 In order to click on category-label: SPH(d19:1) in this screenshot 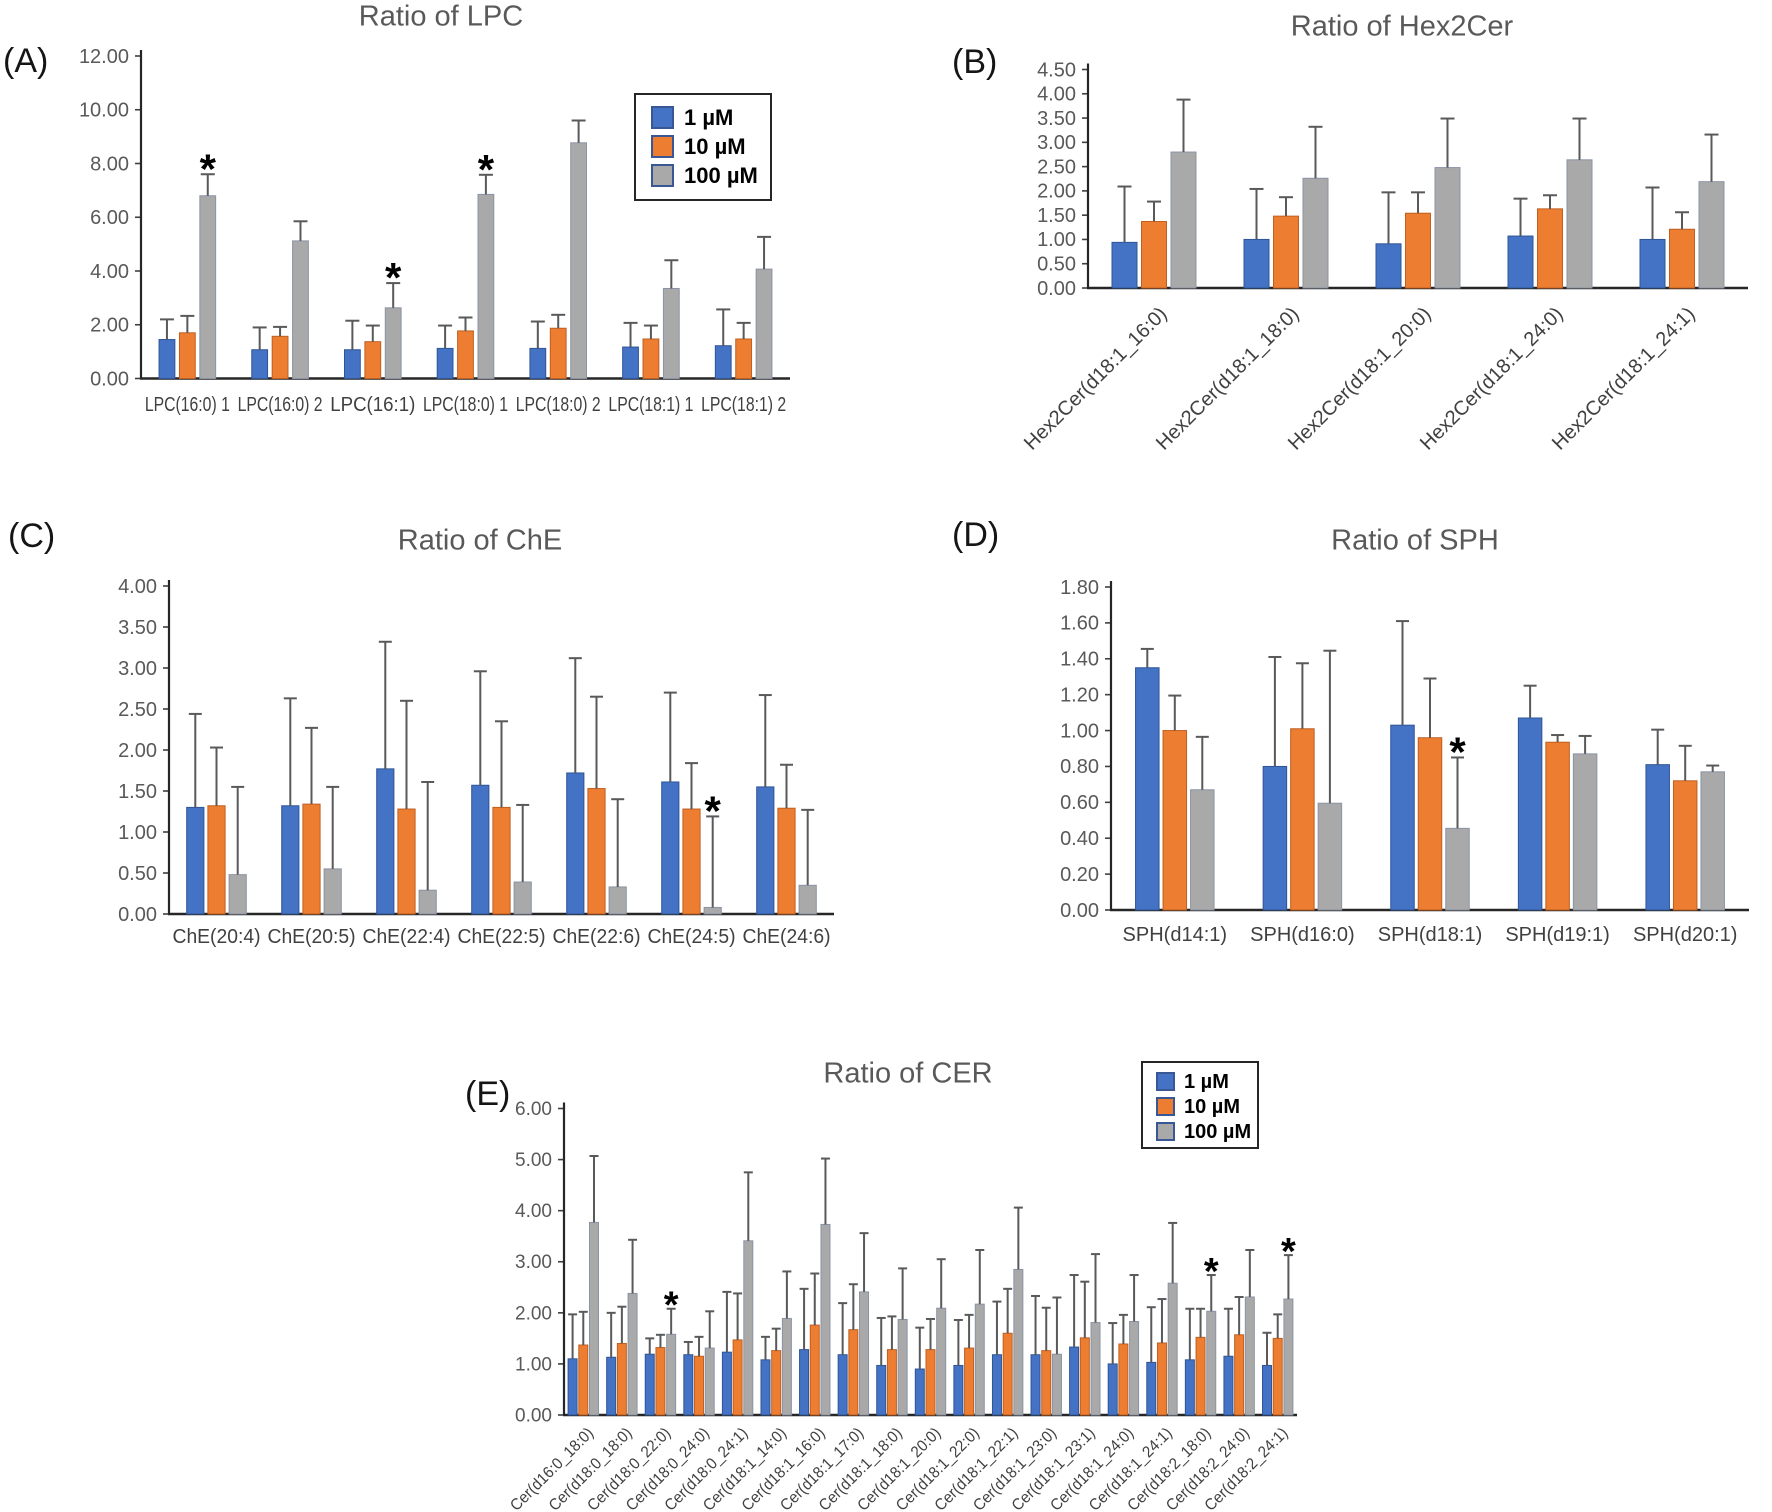, I will do `click(1557, 935)`.